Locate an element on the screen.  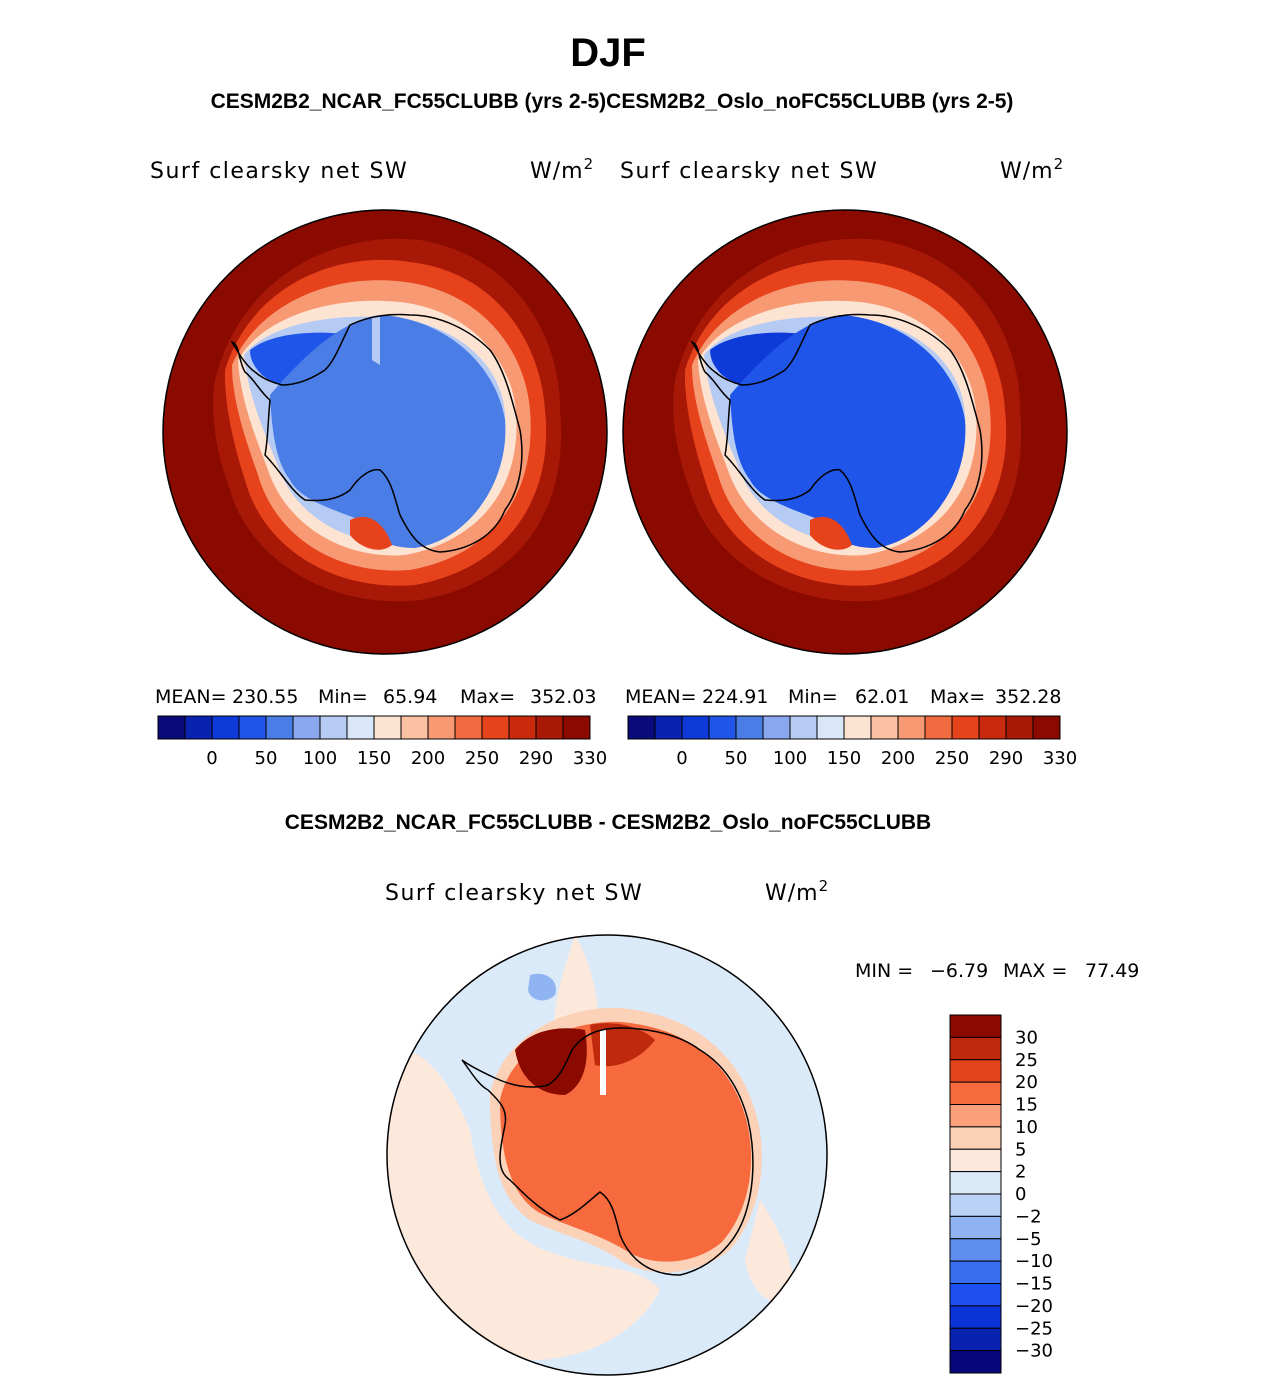
left-colorbar-tick-label: 330 is located at coordinates (590, 758).